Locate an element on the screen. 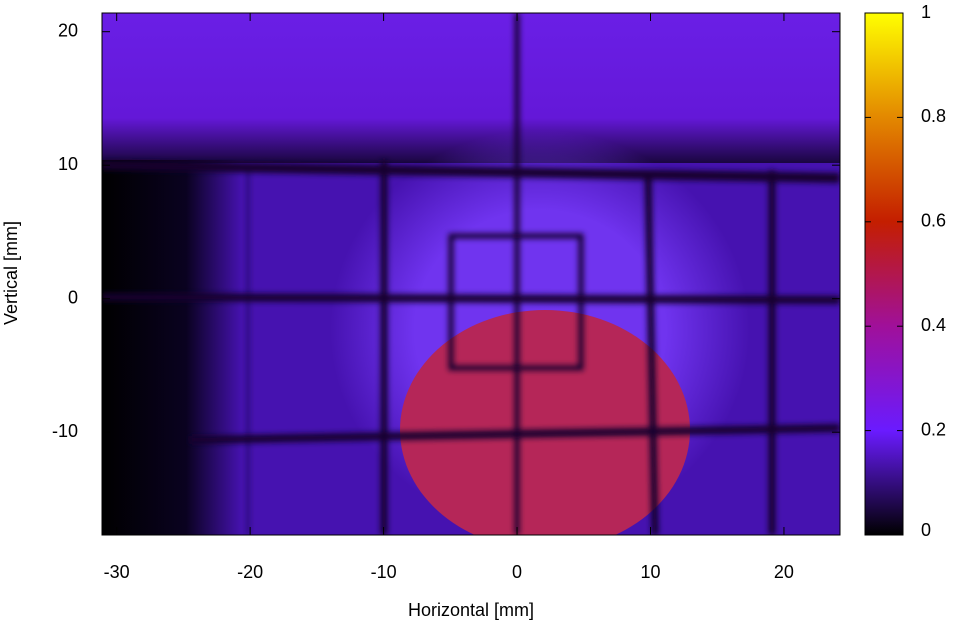  colorbar-tick-label: 0 is located at coordinates (926, 530).